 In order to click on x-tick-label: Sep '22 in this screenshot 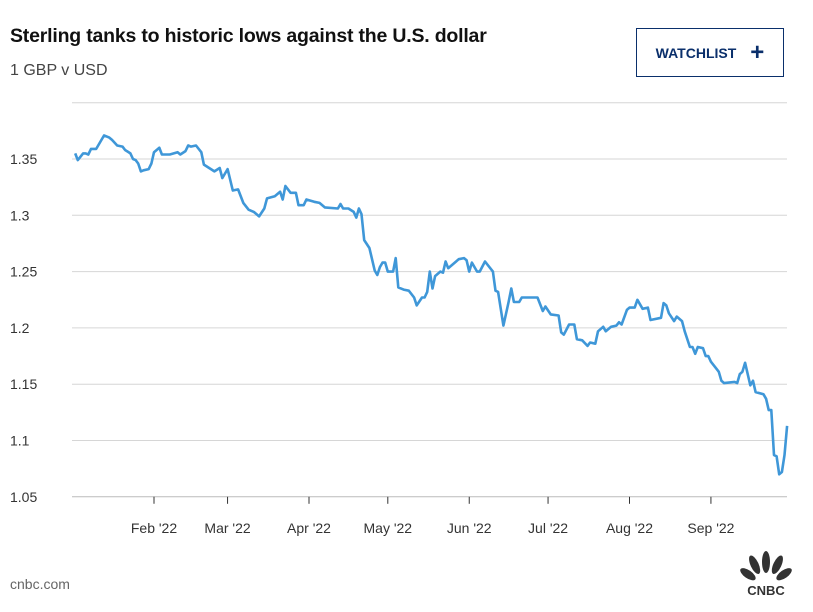, I will do `click(710, 528)`.